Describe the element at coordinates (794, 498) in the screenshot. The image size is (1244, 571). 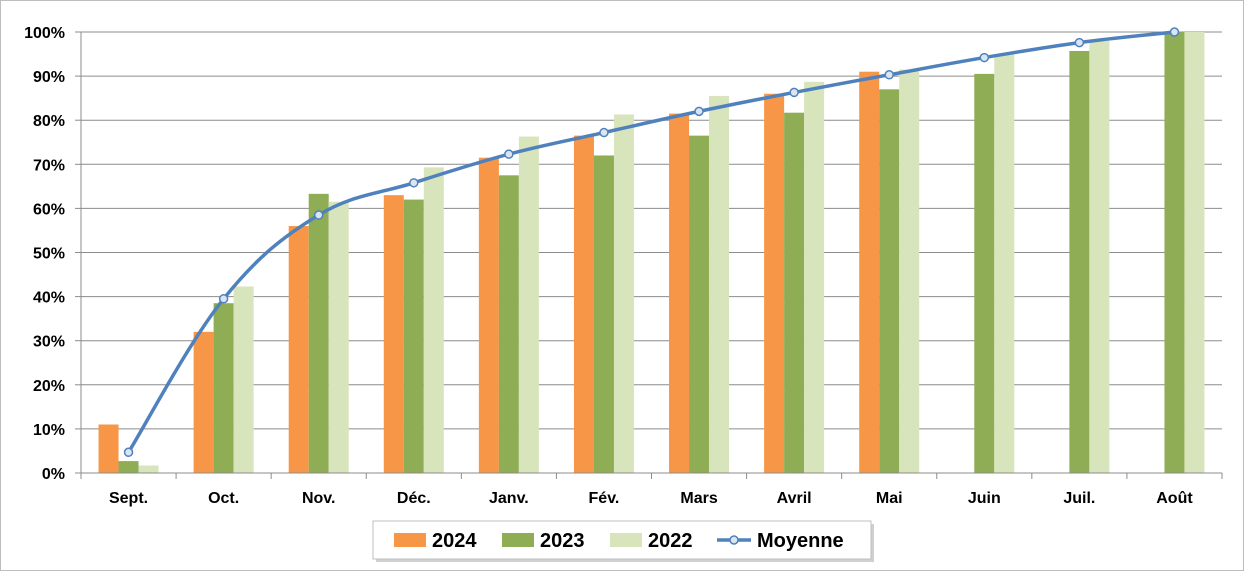
I see `x-tick-label: Avril` at that location.